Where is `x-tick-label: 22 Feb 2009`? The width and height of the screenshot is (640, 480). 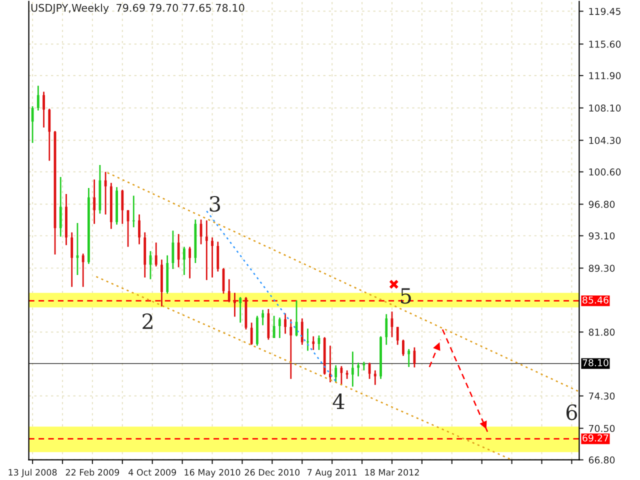
x-tick-label: 22 Feb 2009 is located at coordinates (93, 472).